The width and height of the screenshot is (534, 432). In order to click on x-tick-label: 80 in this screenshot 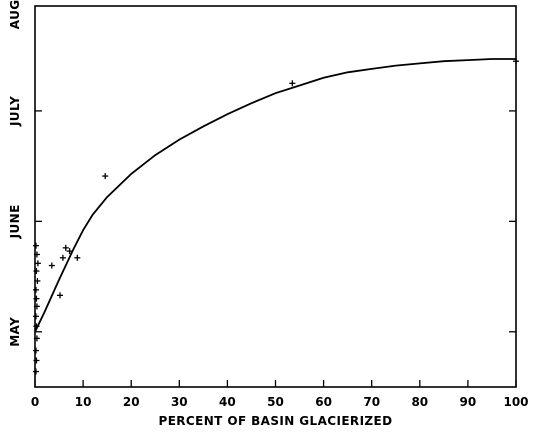, I will do `click(419, 402)`.